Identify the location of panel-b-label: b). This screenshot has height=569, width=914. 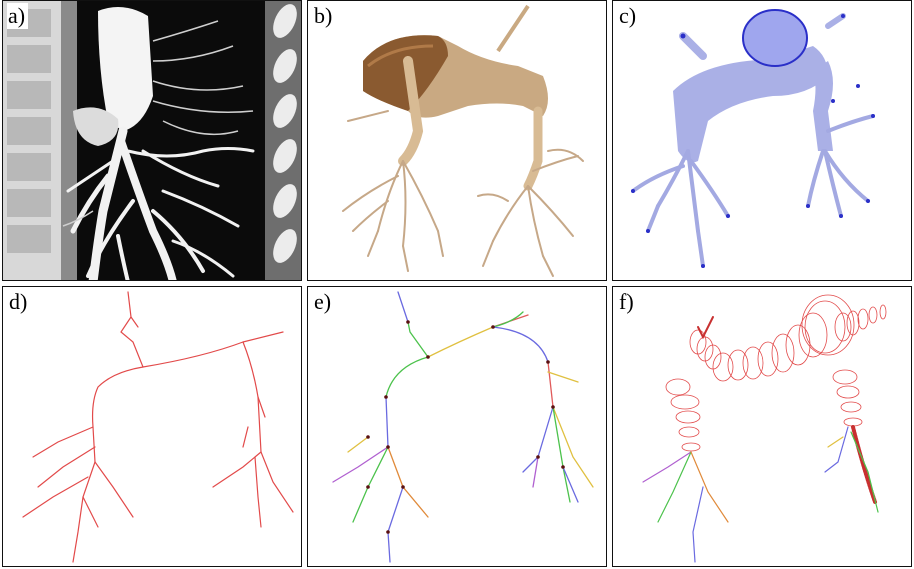
(323, 15).